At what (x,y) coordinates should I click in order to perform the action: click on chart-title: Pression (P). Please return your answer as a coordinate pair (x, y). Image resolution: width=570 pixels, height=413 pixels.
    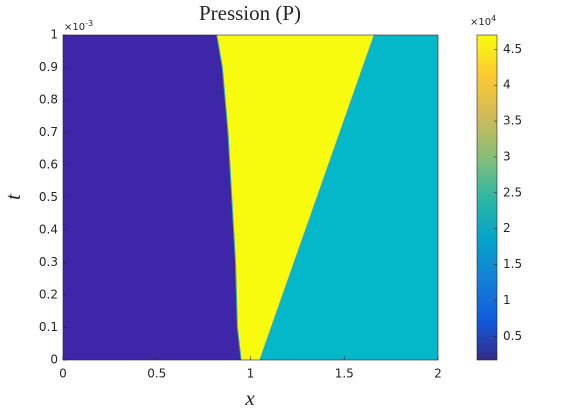
    Looking at the image, I should click on (250, 13).